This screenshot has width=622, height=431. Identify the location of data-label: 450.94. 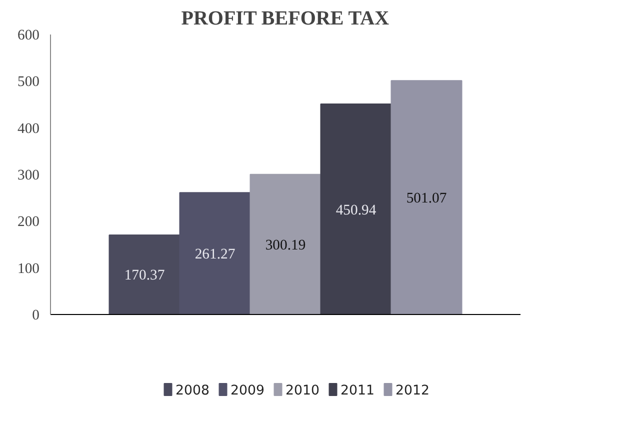
(356, 210).